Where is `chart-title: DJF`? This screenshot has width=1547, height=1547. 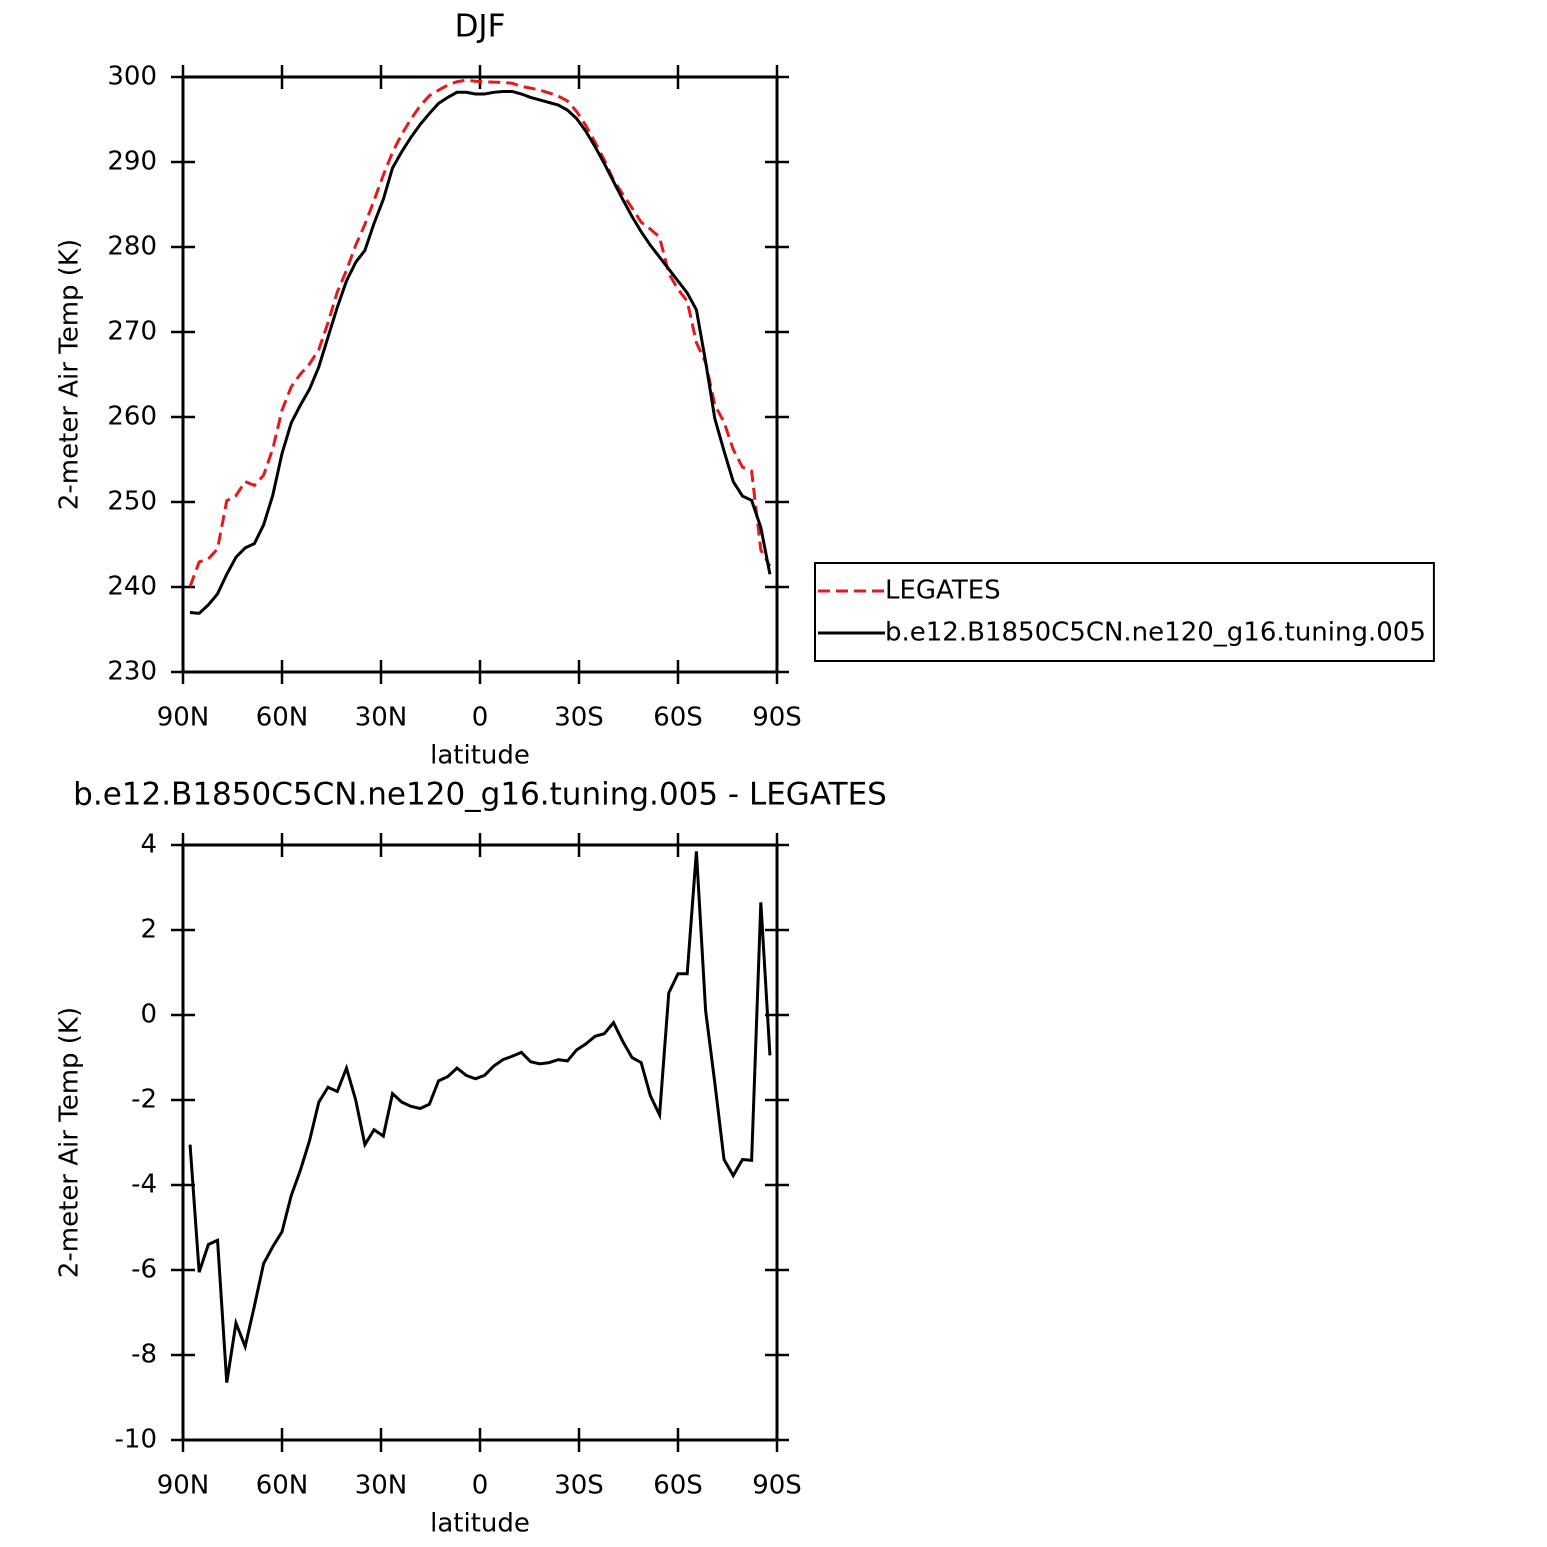
chart-title: DJF is located at coordinates (480, 27).